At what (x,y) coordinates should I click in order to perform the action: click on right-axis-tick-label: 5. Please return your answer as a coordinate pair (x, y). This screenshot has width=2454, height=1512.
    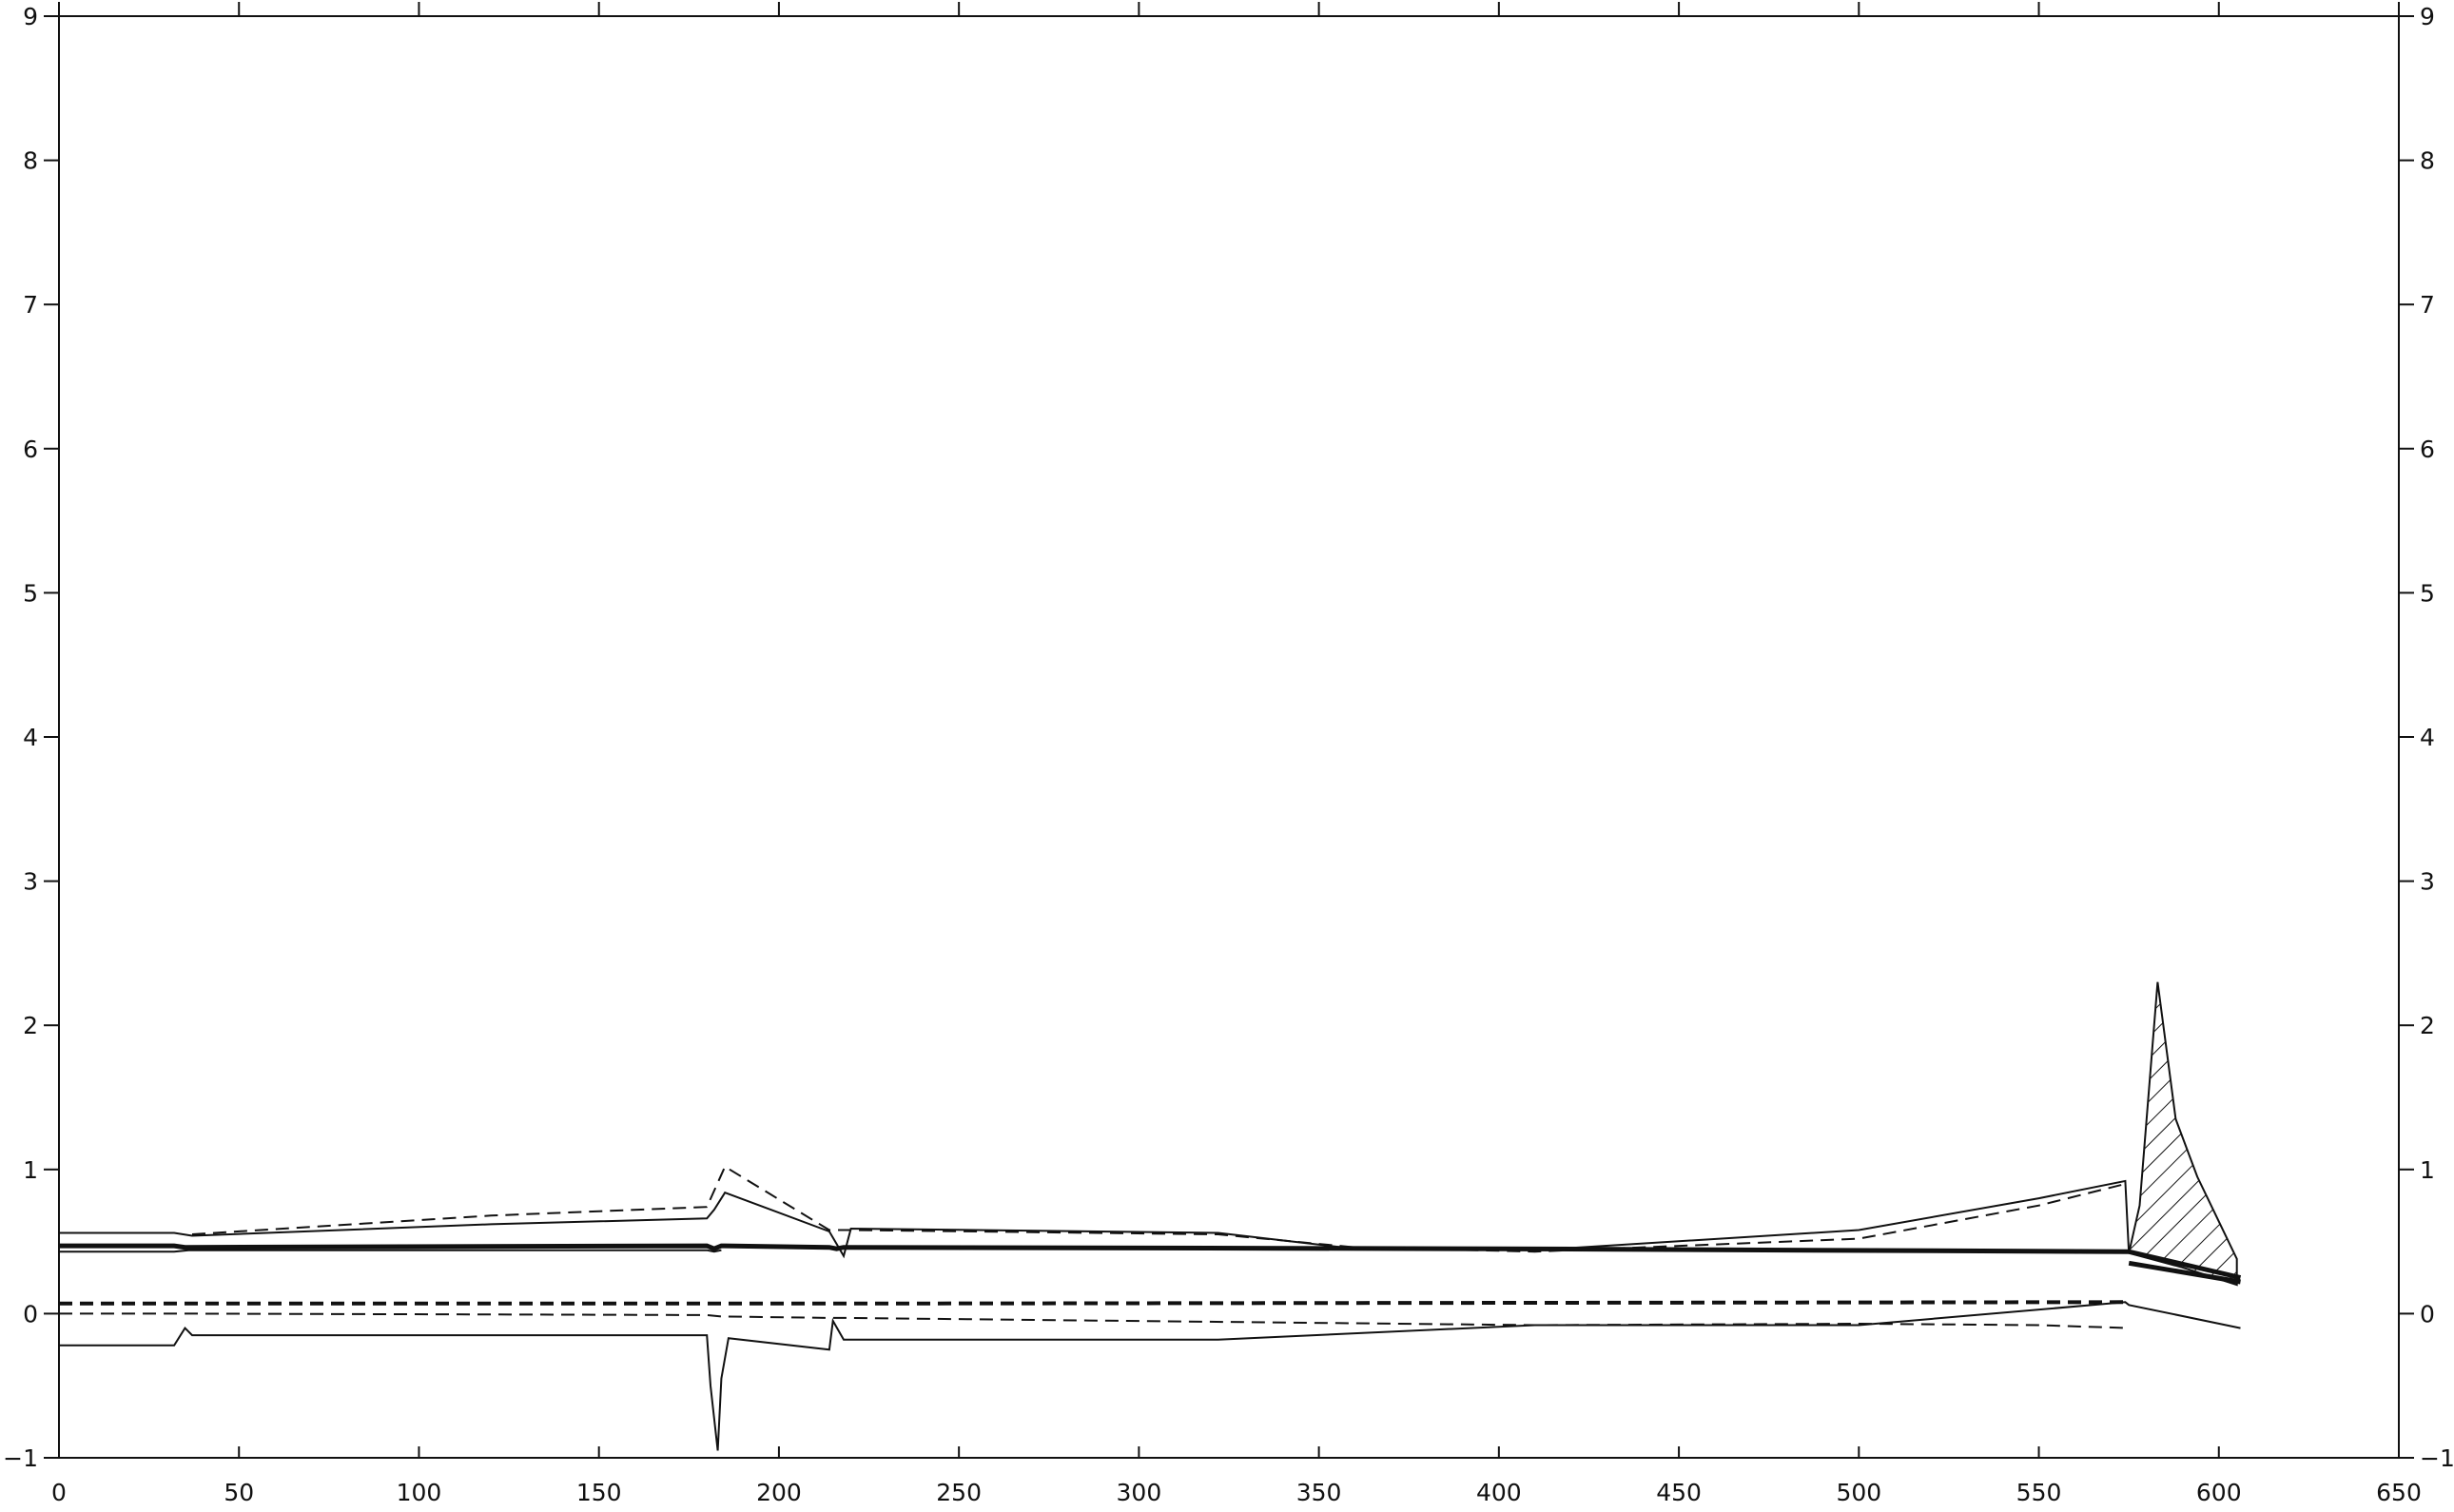
    Looking at the image, I should click on (2428, 593).